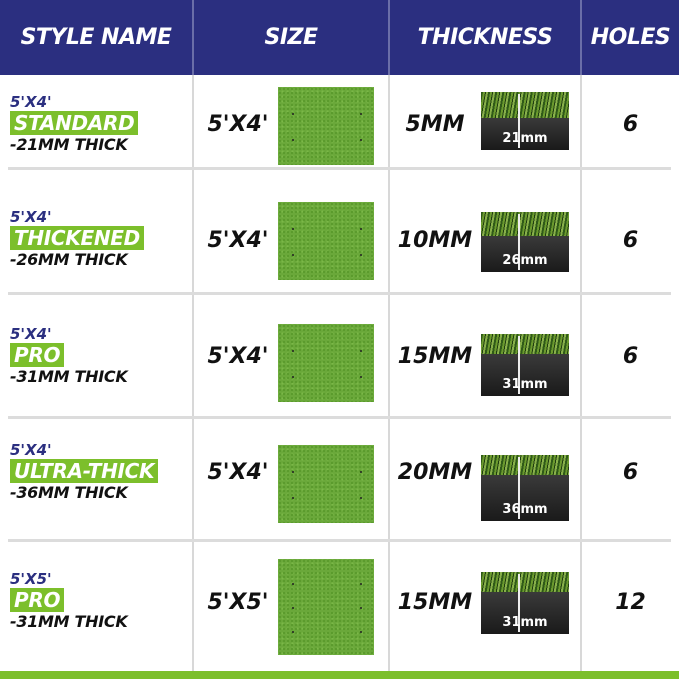 Image resolution: width=679 pixels, height=679 pixels. Describe the element at coordinates (435, 472) in the screenshot. I see `thickness-text: 20MM` at that location.